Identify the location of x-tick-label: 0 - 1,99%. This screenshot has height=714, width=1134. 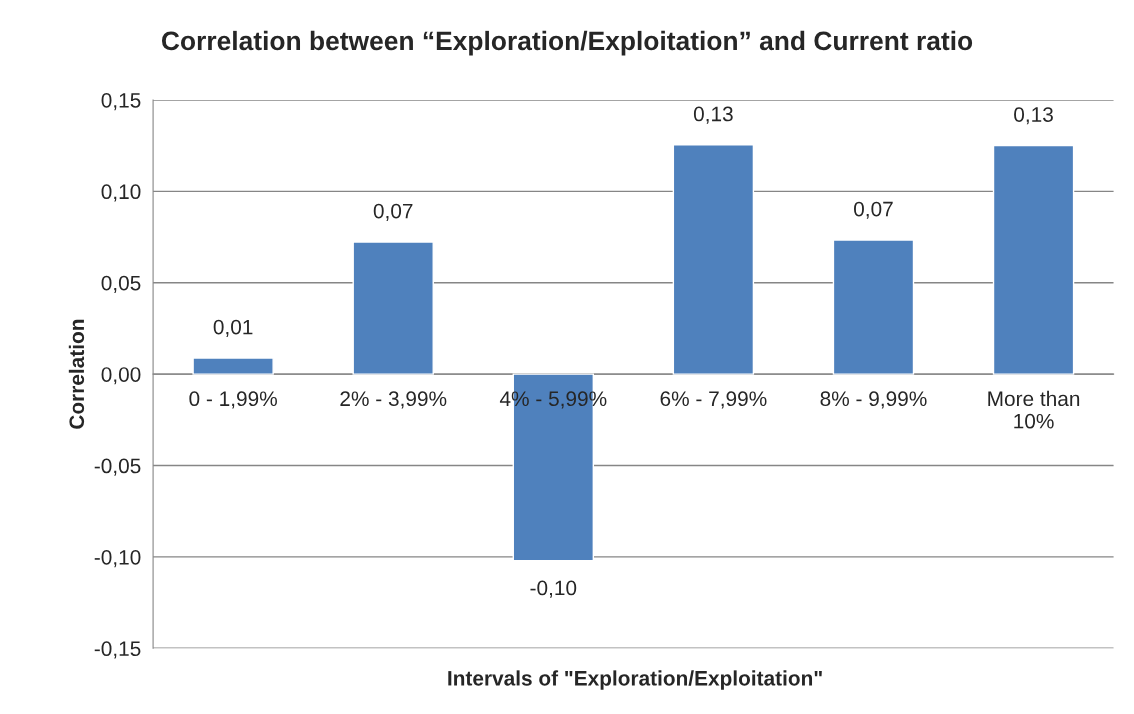
(233, 400).